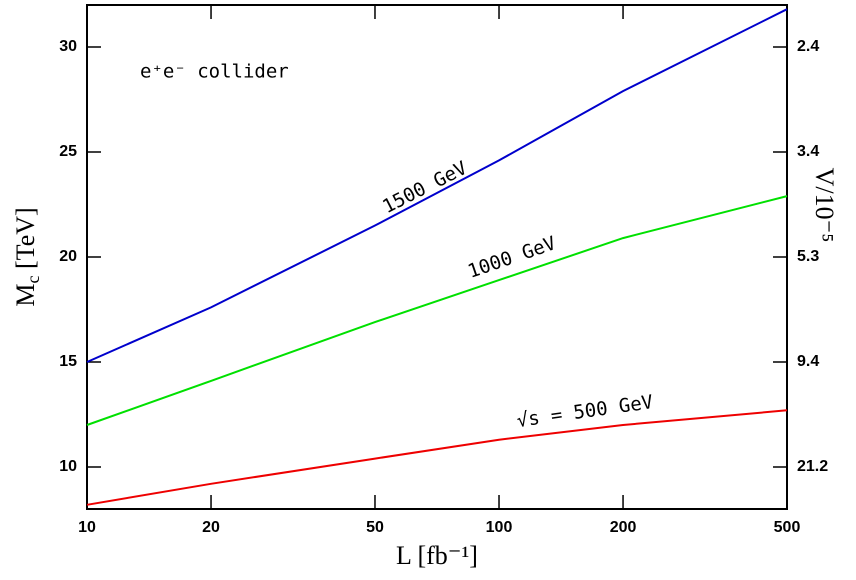 The image size is (856, 580). Describe the element at coordinates (499, 527) in the screenshot. I see `x-tick-label: 100` at that location.